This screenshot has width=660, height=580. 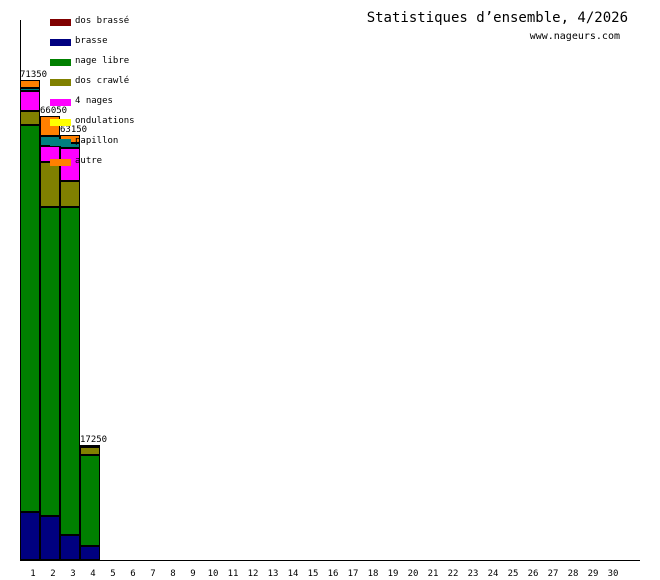 I want to click on x-tick-label: 29, so click(x=593, y=574).